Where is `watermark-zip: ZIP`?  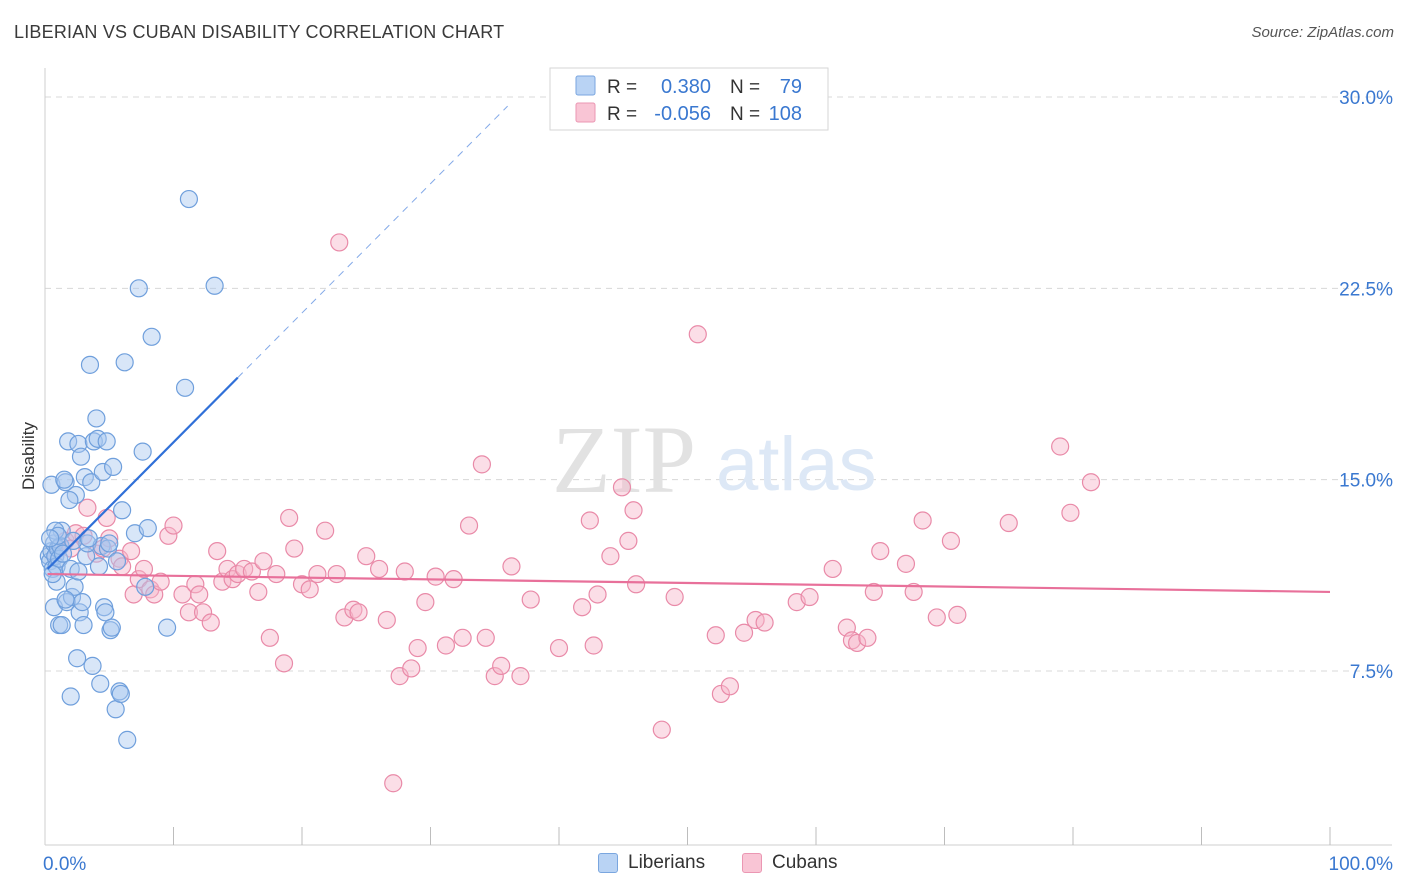 watermark-zip: ZIP is located at coordinates (624, 459).